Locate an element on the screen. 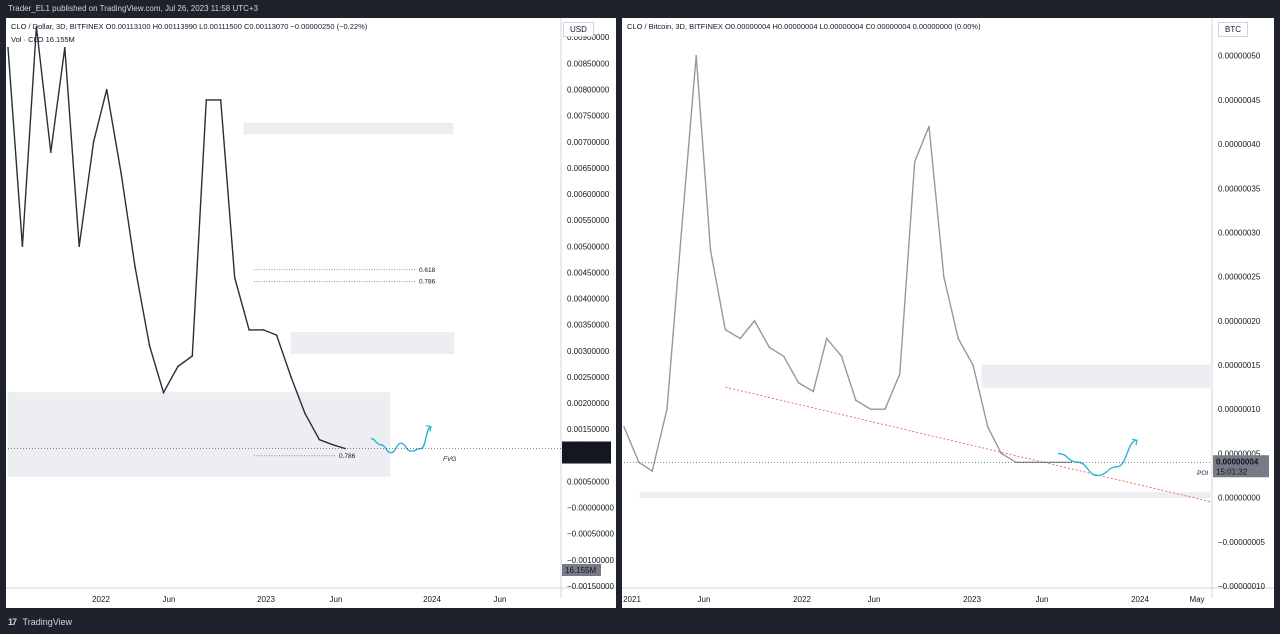 The image size is (1280, 634). y-tick-label: 0.00000000 is located at coordinates (1239, 498).